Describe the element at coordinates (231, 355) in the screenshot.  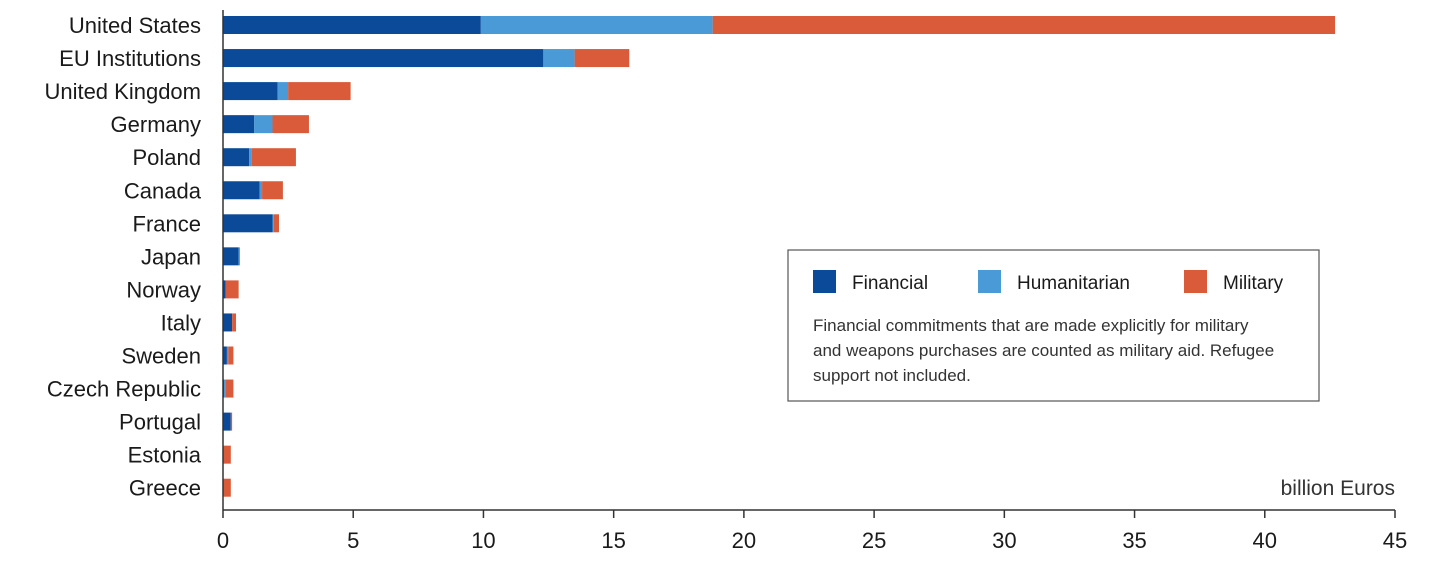
I see `bar-sweden-military` at that location.